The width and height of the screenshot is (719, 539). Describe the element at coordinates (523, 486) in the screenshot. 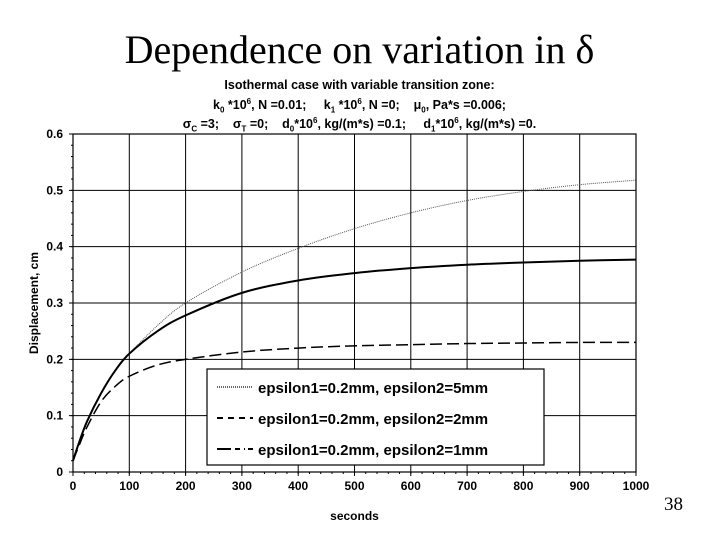

I see `x-tick-label: 800` at that location.